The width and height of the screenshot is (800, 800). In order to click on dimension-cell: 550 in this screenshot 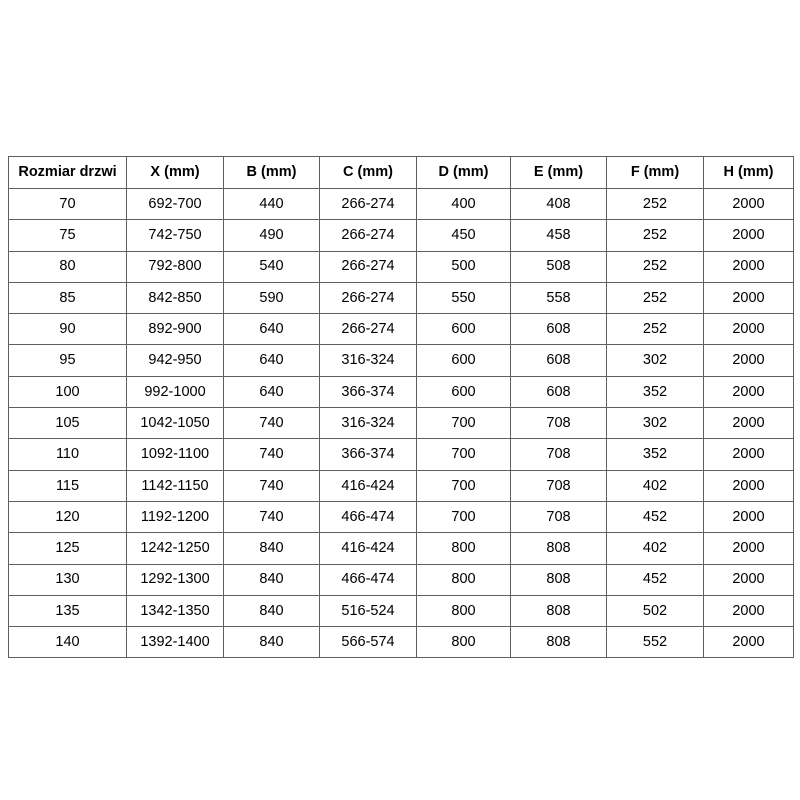, I will do `click(463, 298)`.